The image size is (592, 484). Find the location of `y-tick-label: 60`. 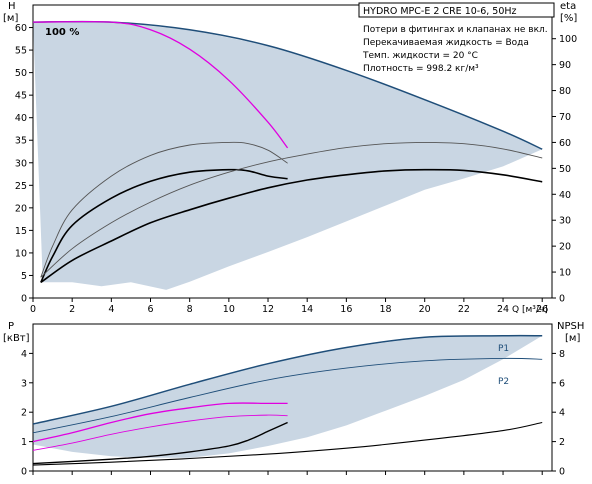

y-tick-label: 60 is located at coordinates (21, 28).